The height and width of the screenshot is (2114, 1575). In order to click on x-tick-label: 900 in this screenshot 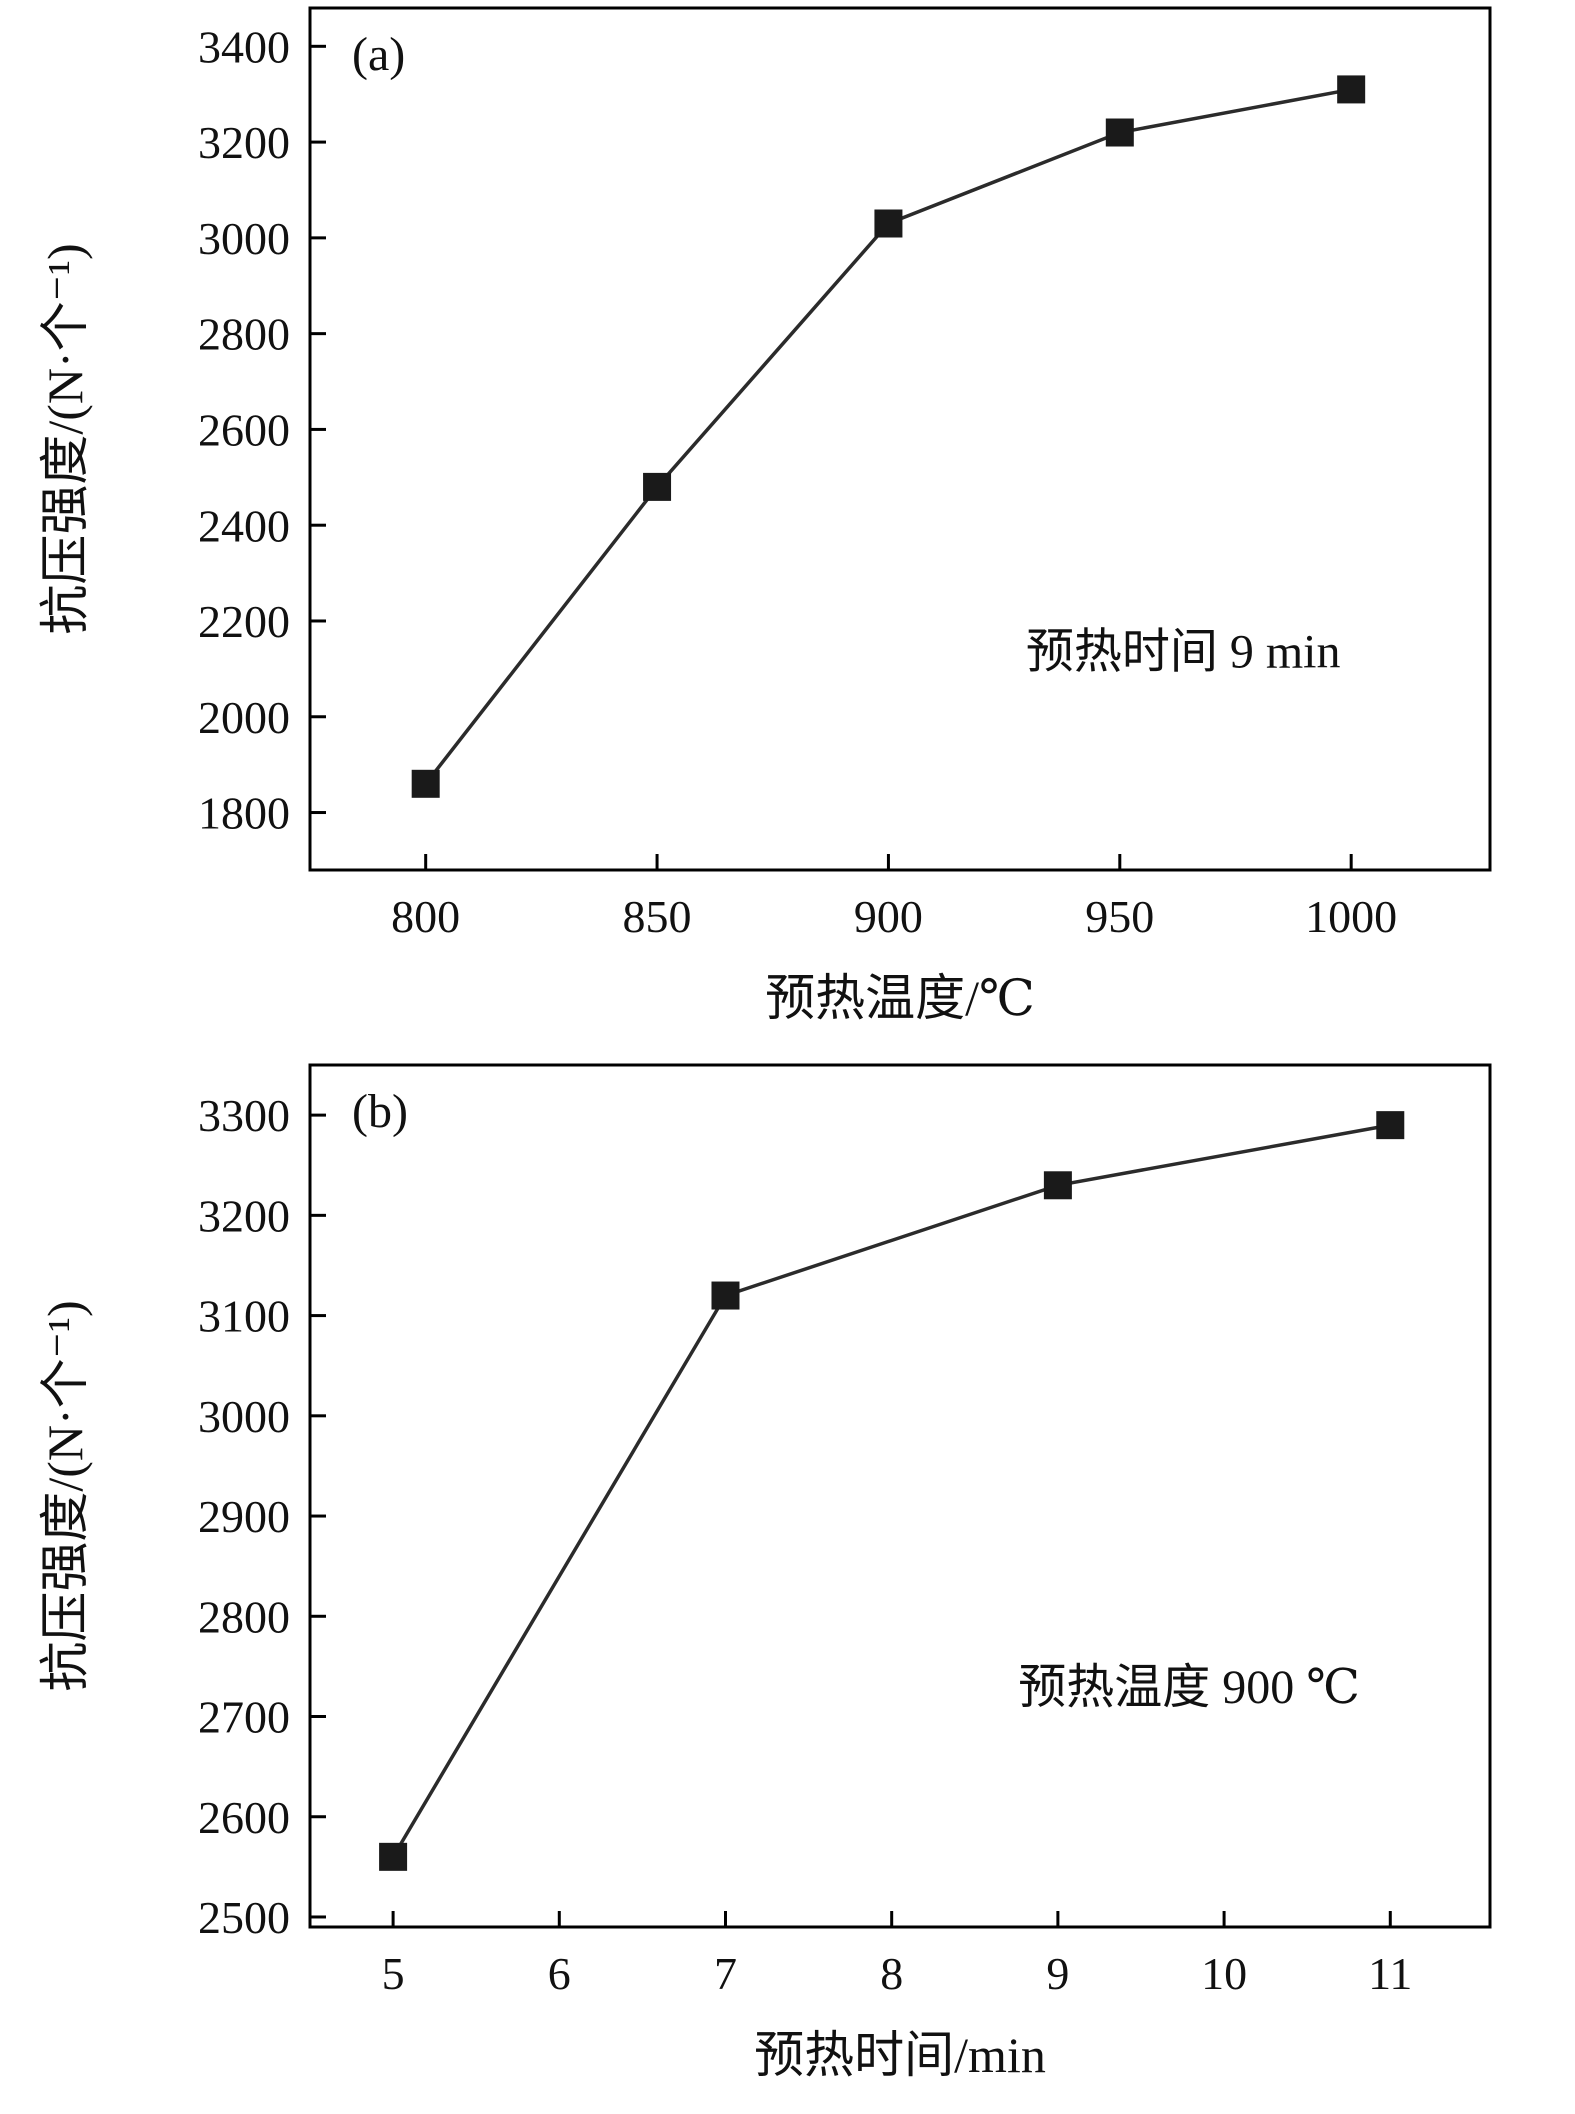, I will do `click(888, 916)`.